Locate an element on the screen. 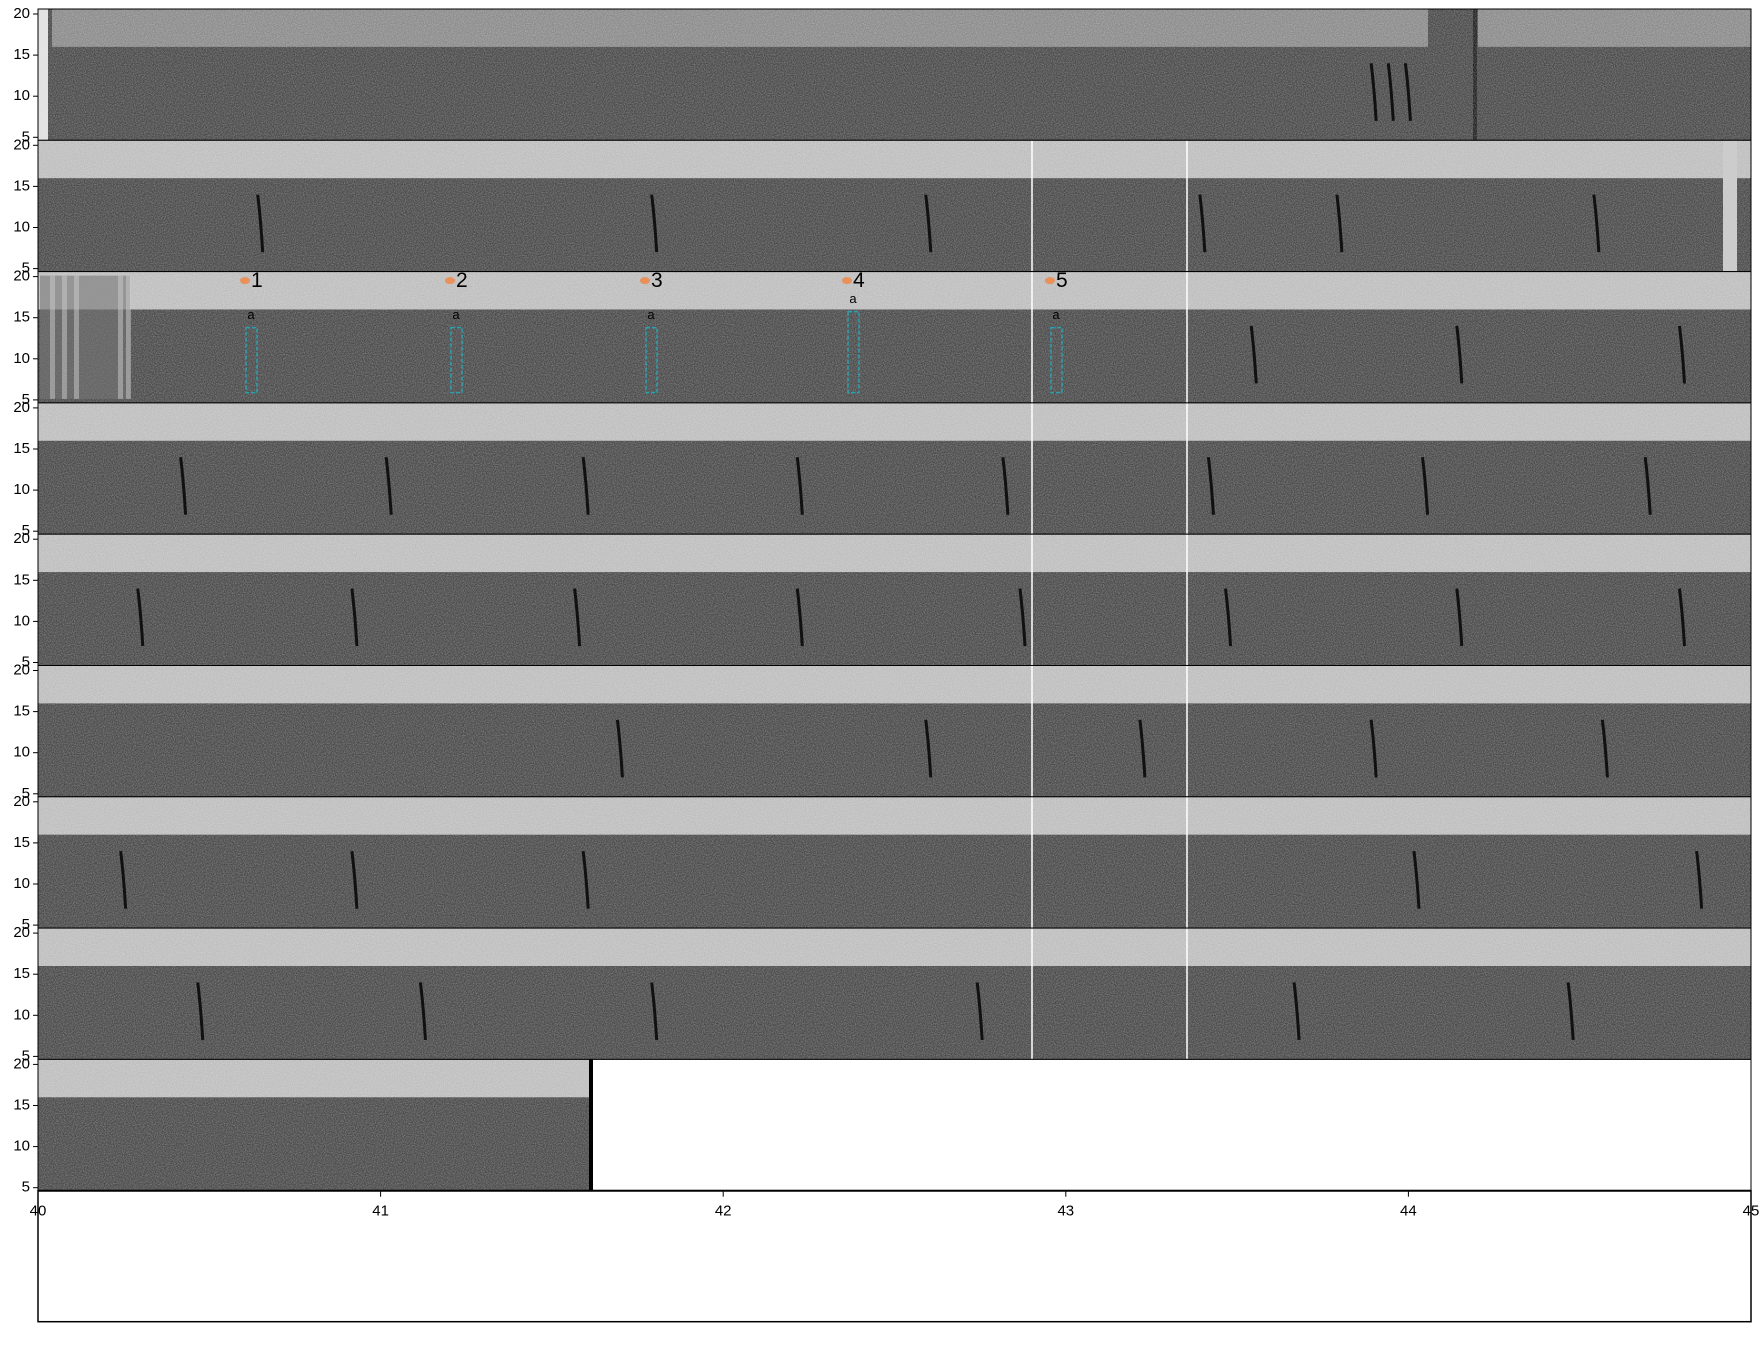 This screenshot has width=1760, height=1360. x-tick-label: 44 is located at coordinates (1408, 1211).